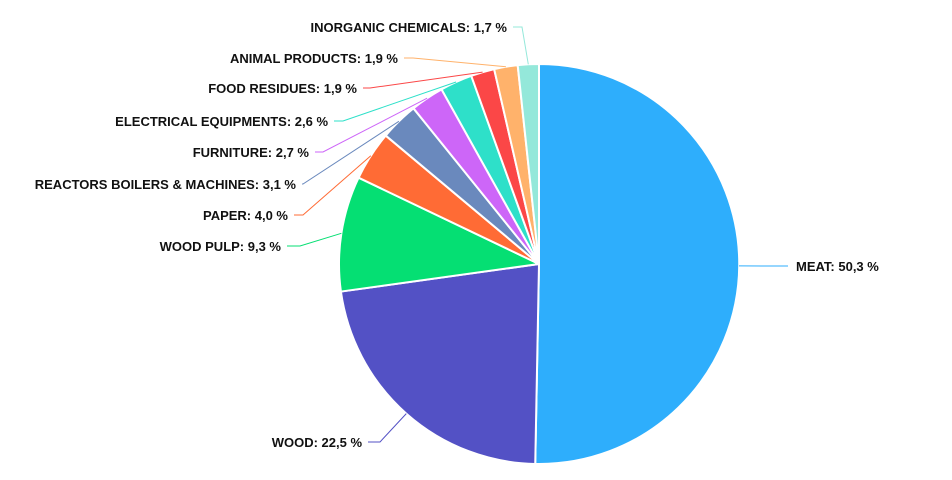 Image resolution: width=952 pixels, height=480 pixels. What do you see at coordinates (314, 239) in the screenshot?
I see `leader-line-wood-pulp` at bounding box center [314, 239].